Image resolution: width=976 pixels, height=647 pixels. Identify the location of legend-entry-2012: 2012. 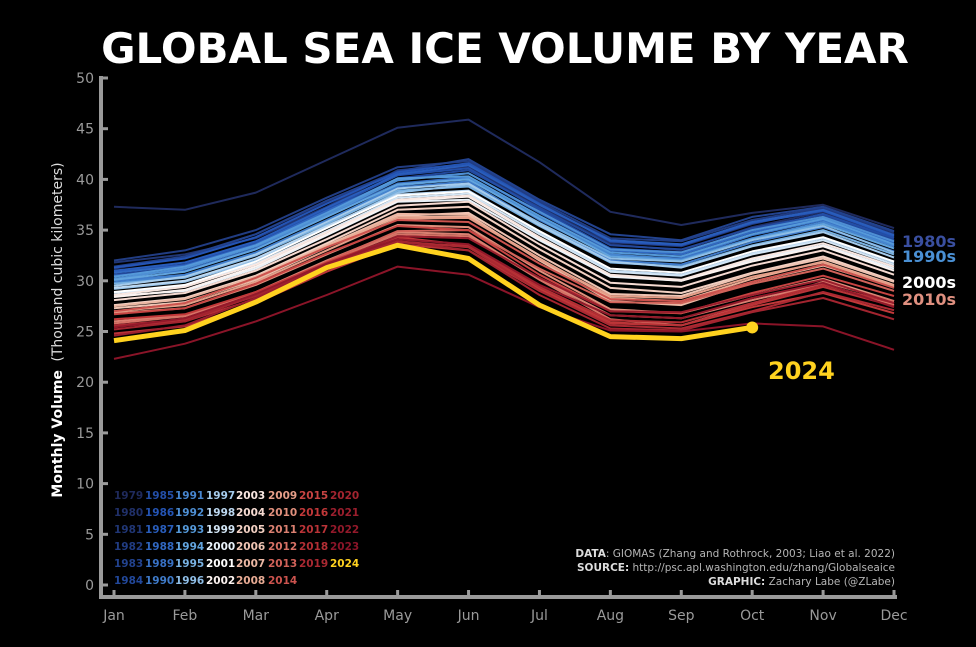
(282, 547).